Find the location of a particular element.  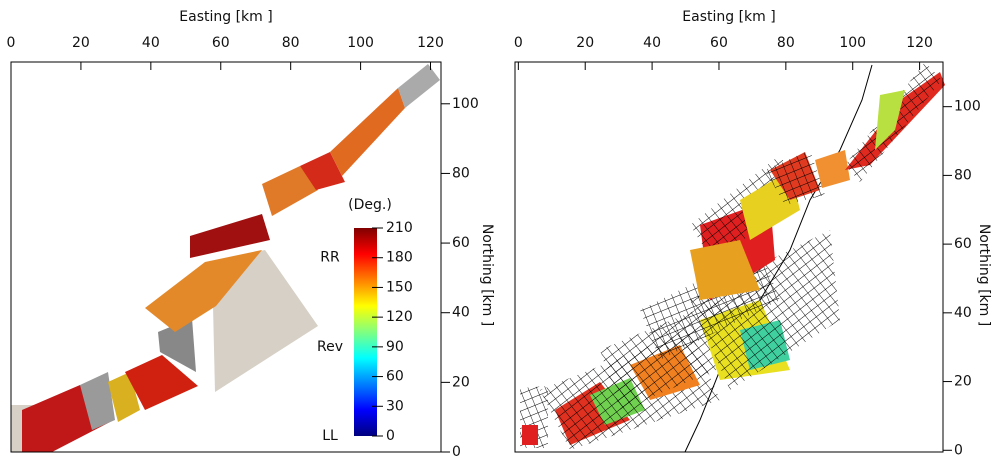

colorbar-tick-label: 30 is located at coordinates (395, 406).